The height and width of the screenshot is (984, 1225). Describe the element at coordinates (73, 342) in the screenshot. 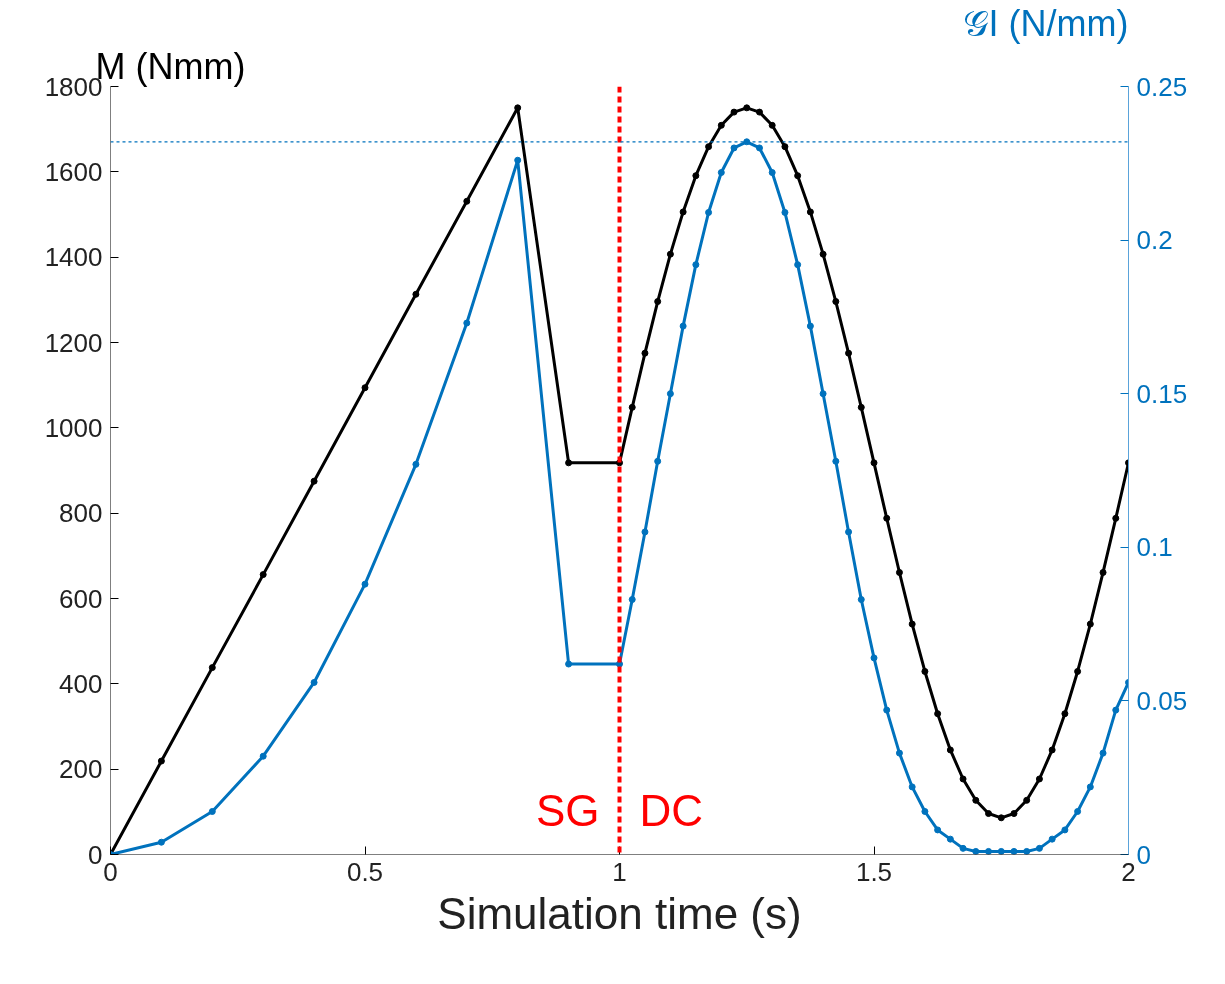

I see `y-tick-label: 1200` at that location.